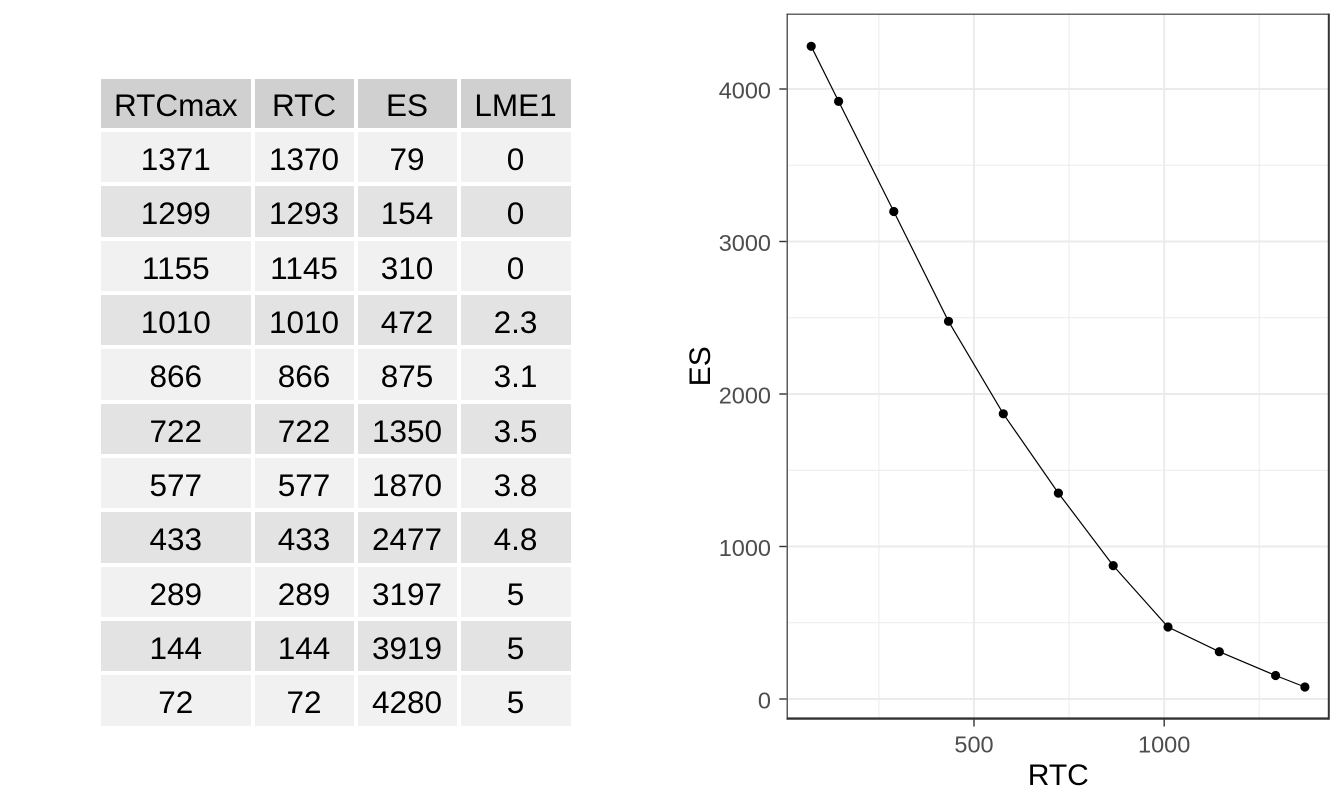 The height and width of the screenshot is (806, 1344). What do you see at coordinates (745, 396) in the screenshot?
I see `svg-text: 2000` at bounding box center [745, 396].